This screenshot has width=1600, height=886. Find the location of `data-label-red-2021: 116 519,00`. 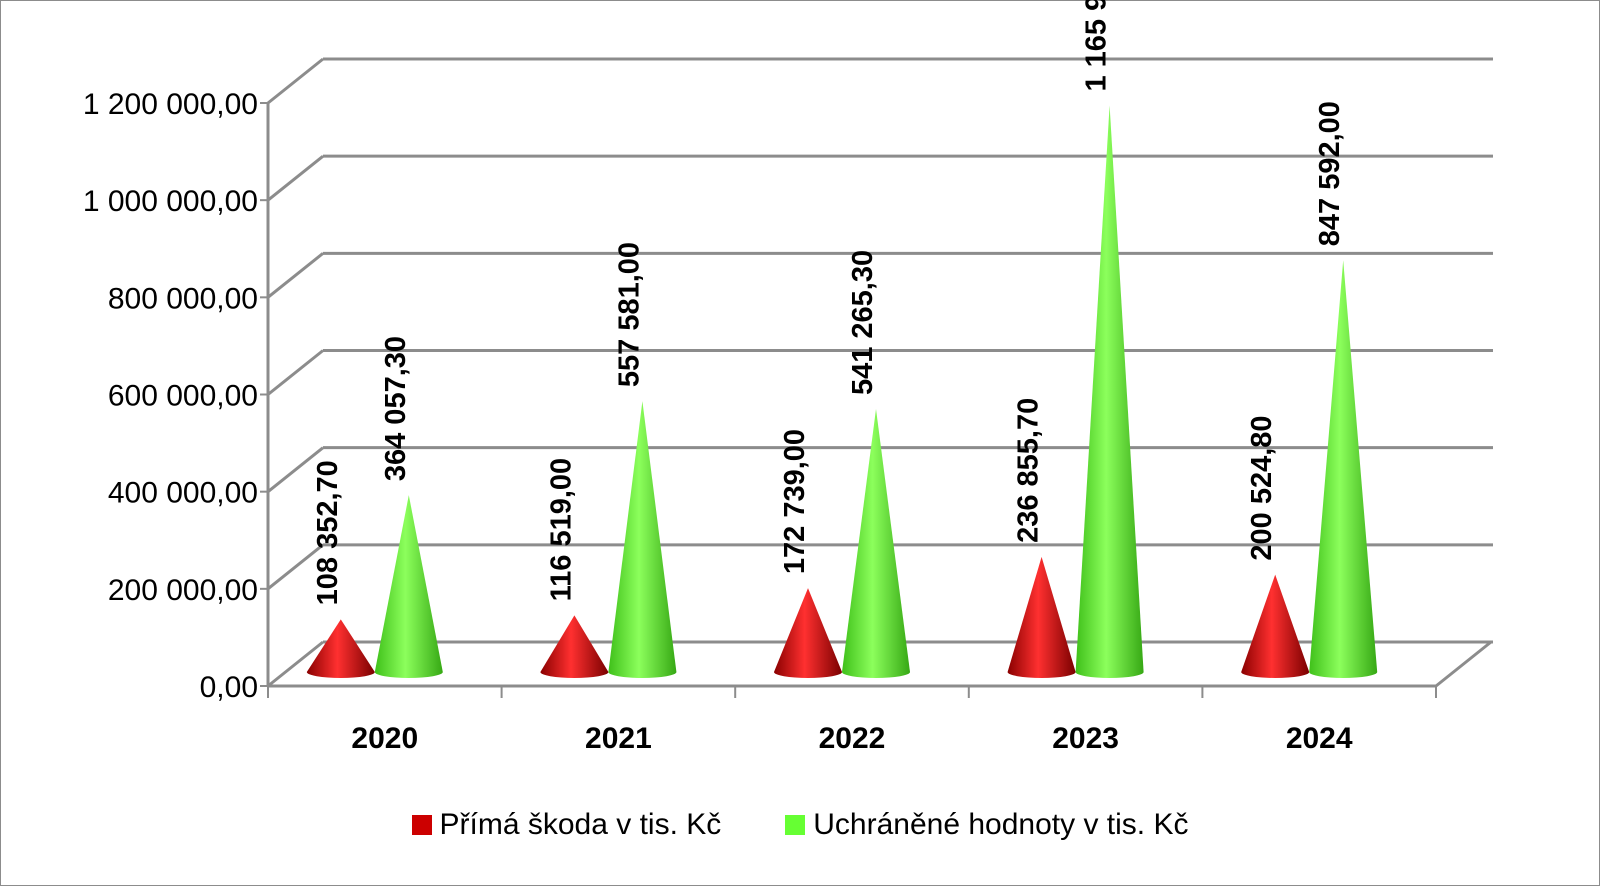

data-label-red-2021: 116 519,00 is located at coordinates (561, 530).